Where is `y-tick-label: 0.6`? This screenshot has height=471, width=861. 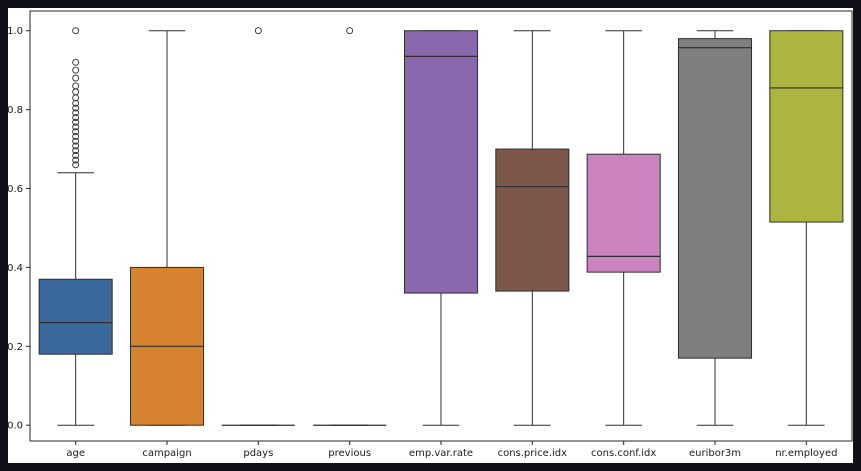 y-tick-label: 0.6 is located at coordinates (15, 189).